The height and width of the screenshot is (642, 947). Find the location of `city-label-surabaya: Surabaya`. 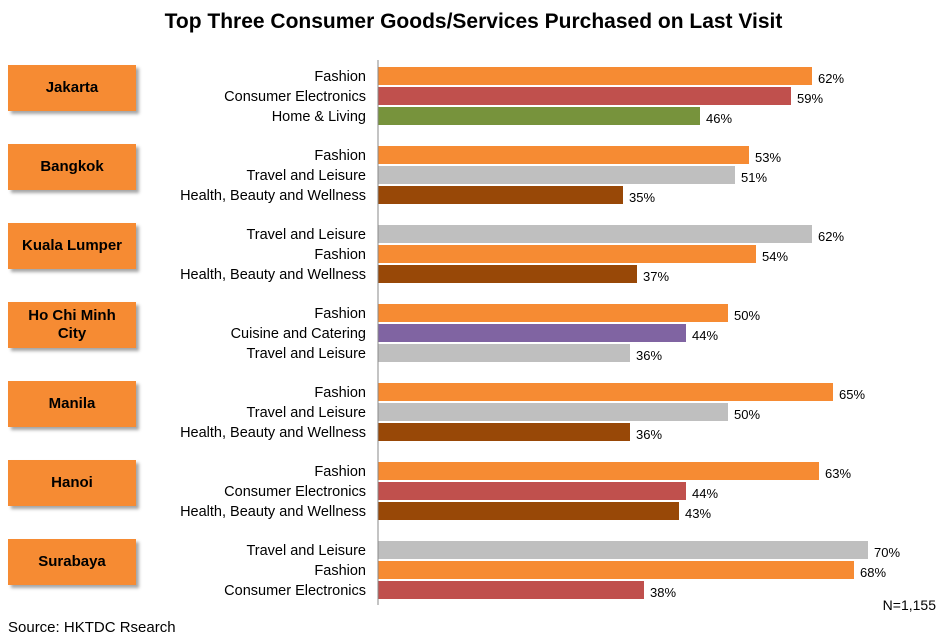

city-label-surabaya: Surabaya is located at coordinates (72, 562).